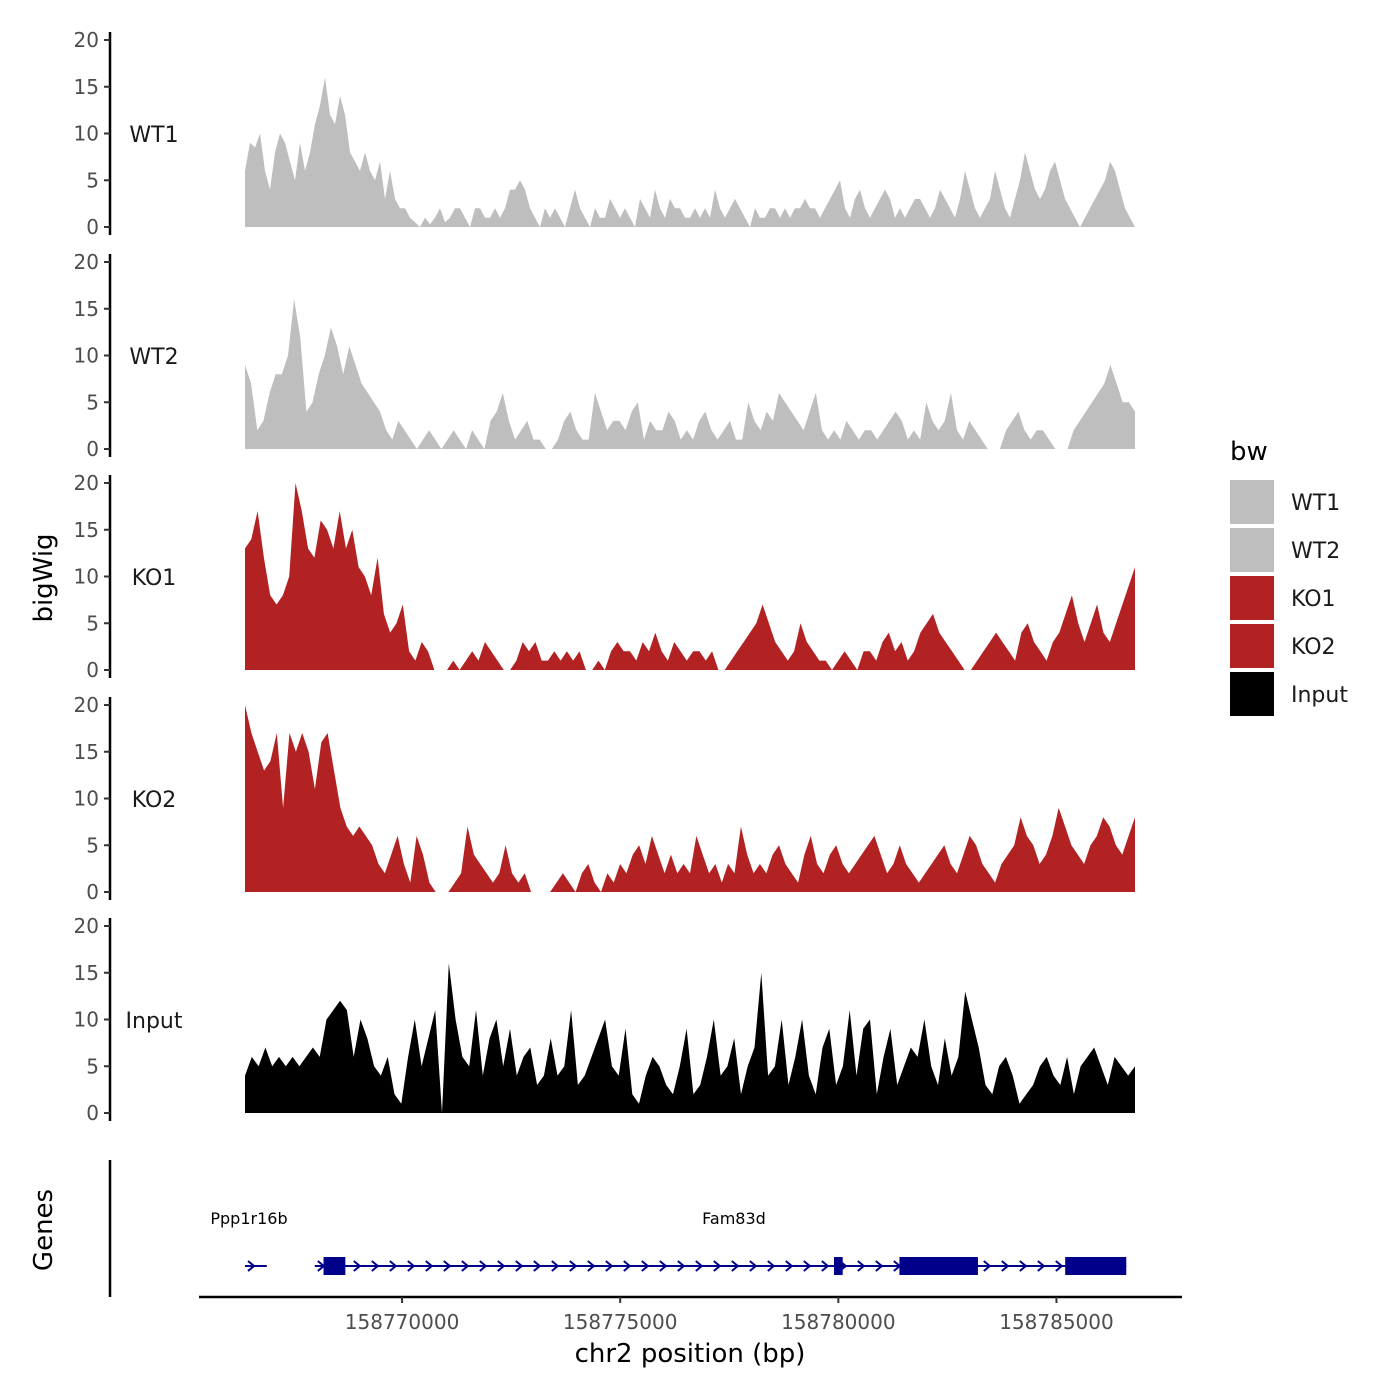 Image resolution: width=1400 pixels, height=1400 pixels. Describe the element at coordinates (402, 1322) in the screenshot. I see `x-tick-label: 158770000` at that location.